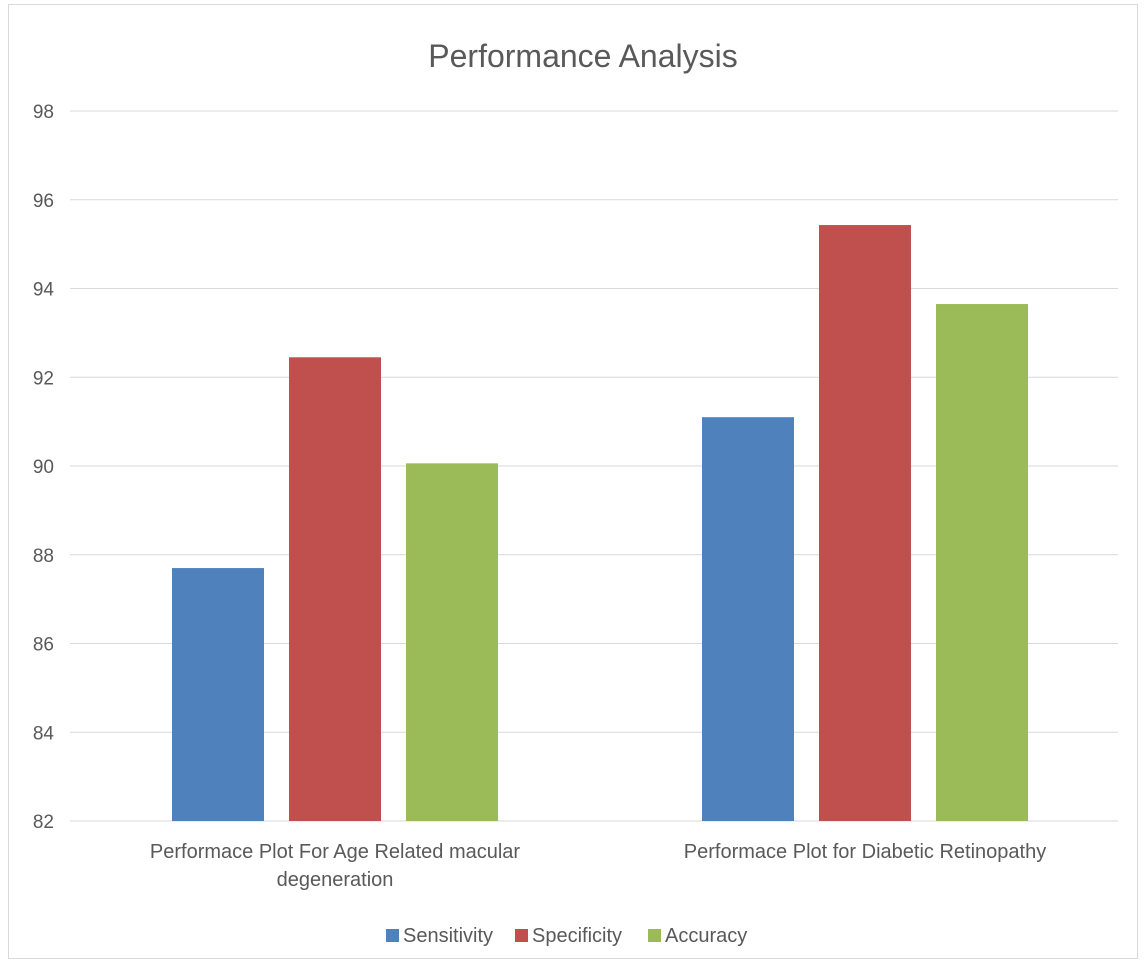 This screenshot has height=966, width=1145. I want to click on legend-swatch-sensitivity, so click(392, 935).